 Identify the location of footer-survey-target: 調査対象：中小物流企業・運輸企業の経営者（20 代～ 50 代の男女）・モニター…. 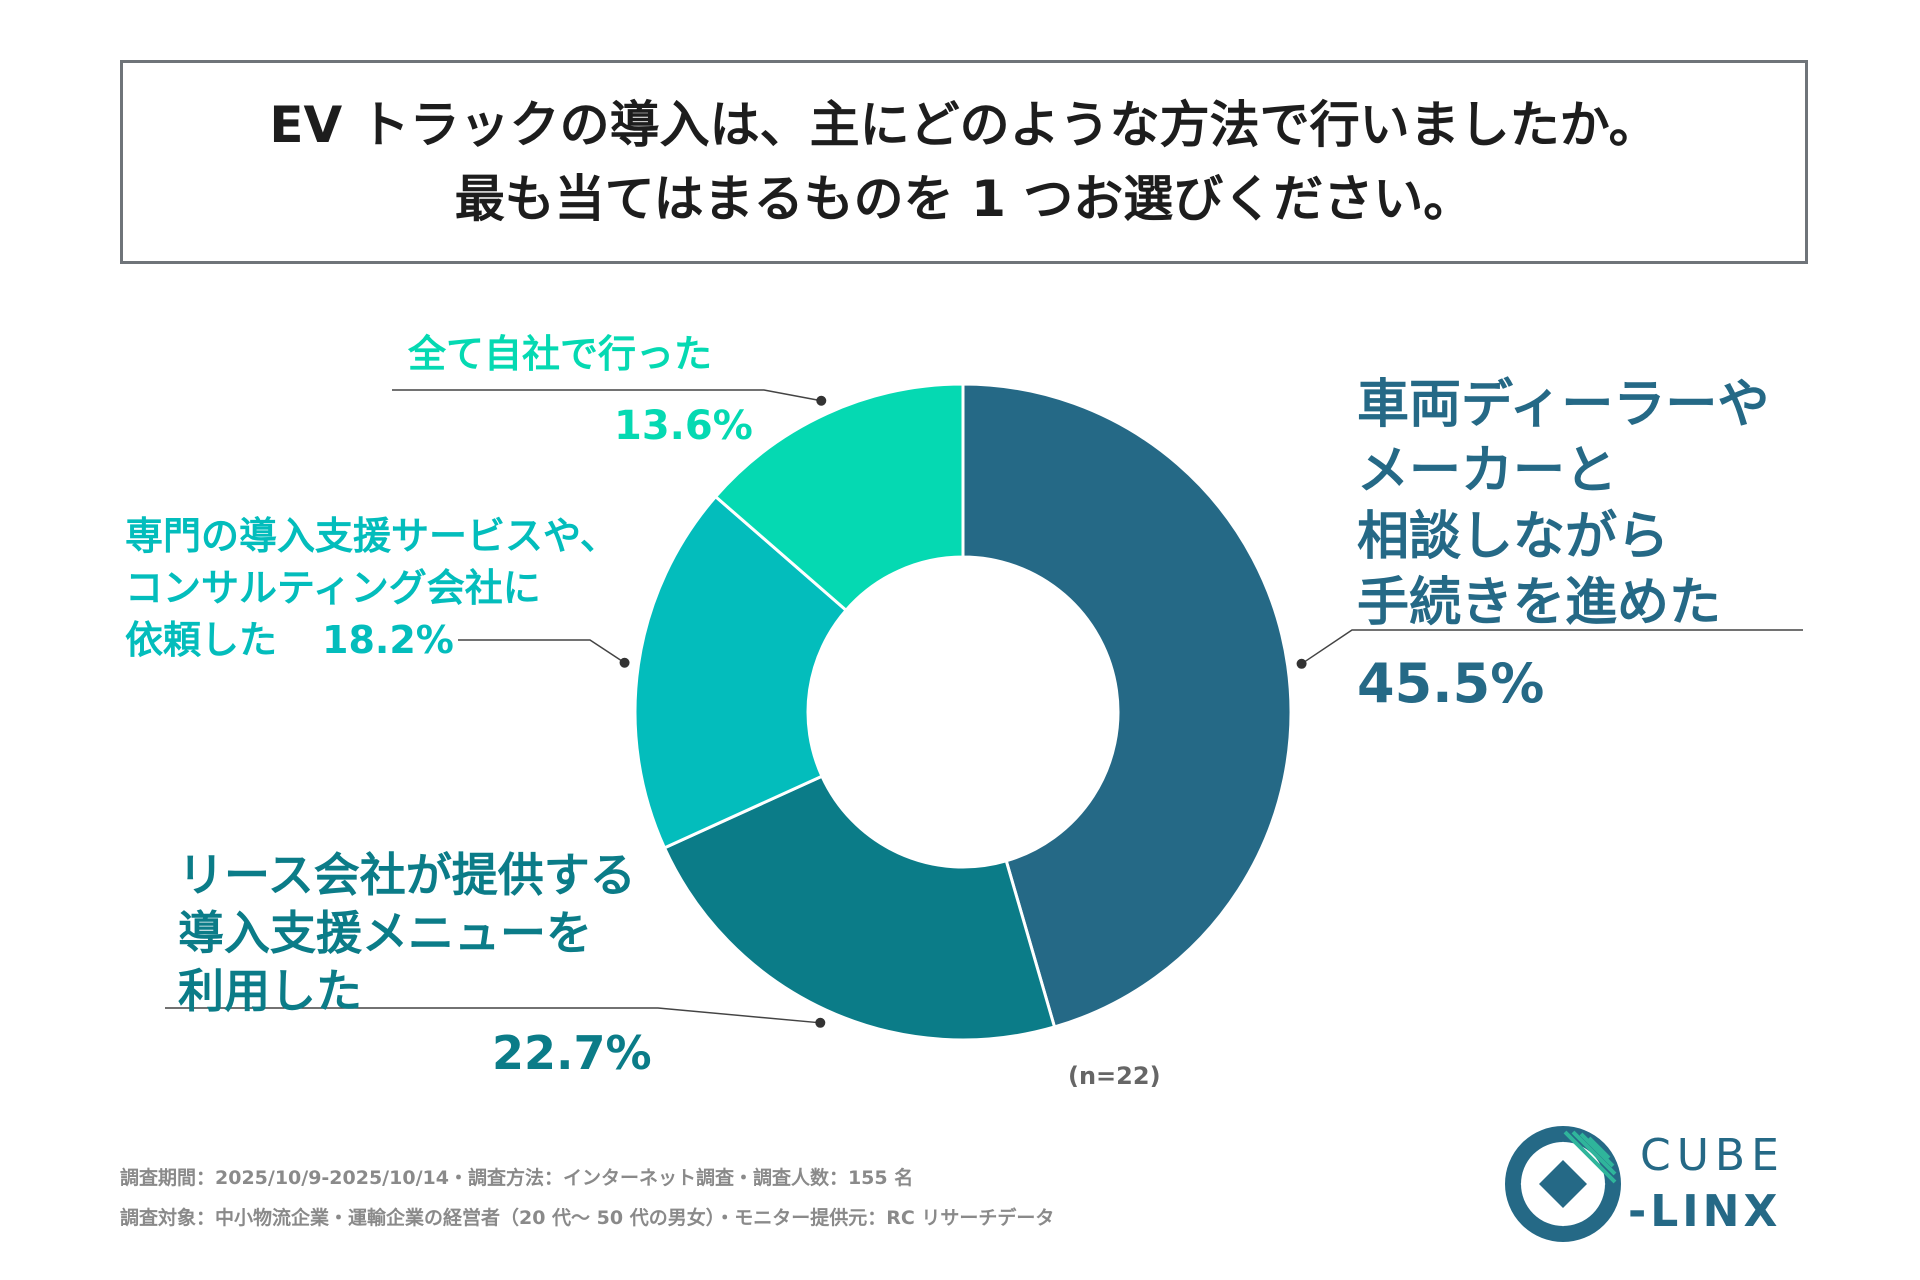
(587, 1218).